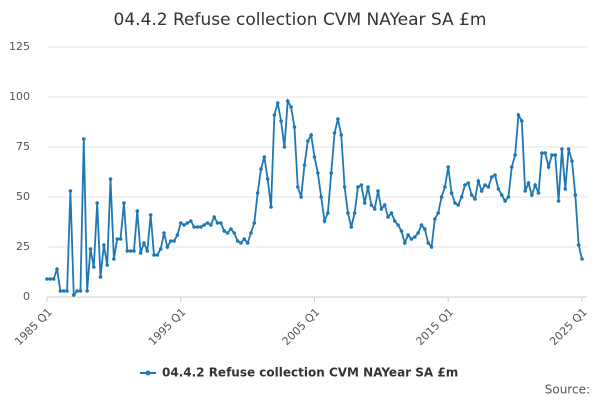 Image resolution: width=600 pixels, height=400 pixels. Describe the element at coordinates (23, 196) in the screenshot. I see `y-tick-label: 50` at that location.